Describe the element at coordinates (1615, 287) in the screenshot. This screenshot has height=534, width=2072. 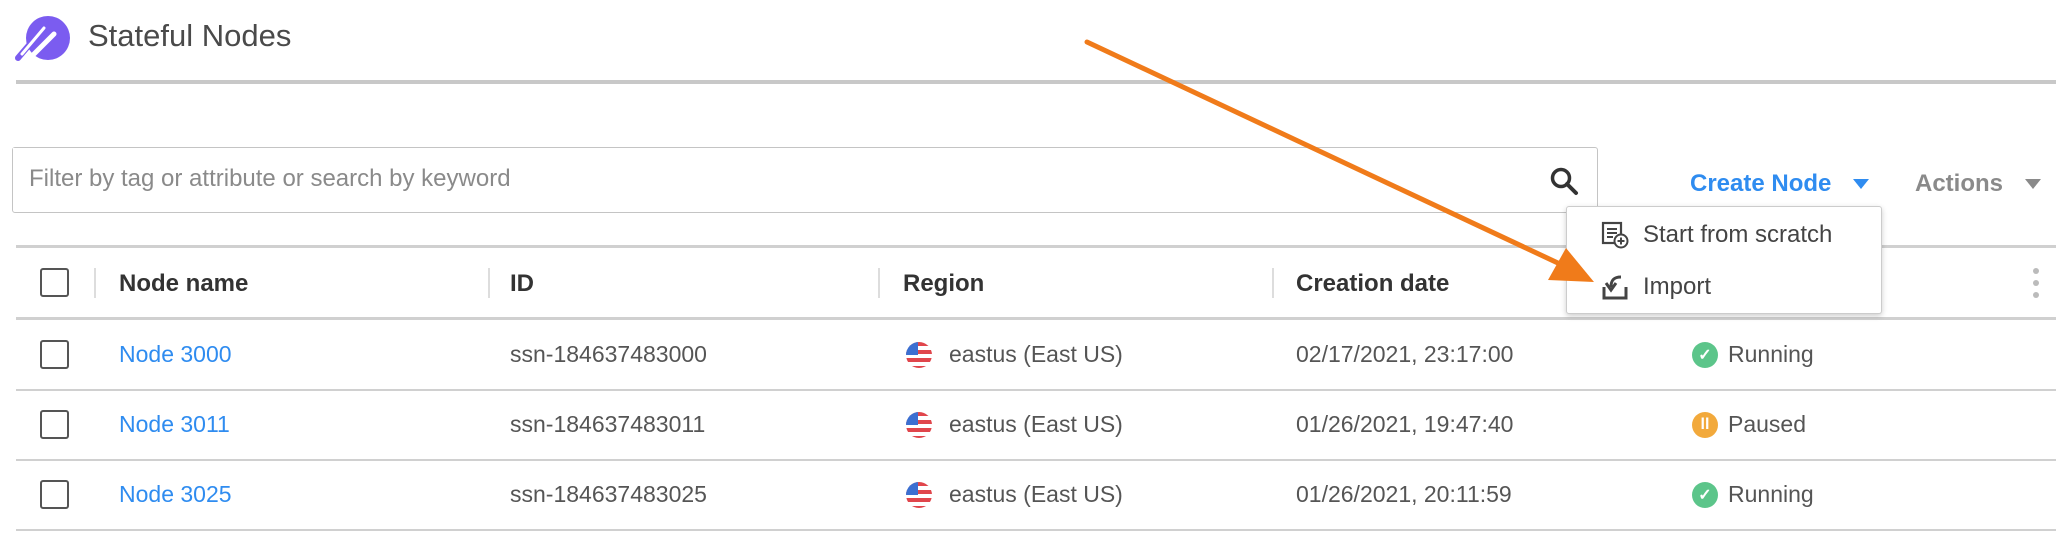
I see `import-icon` at that location.